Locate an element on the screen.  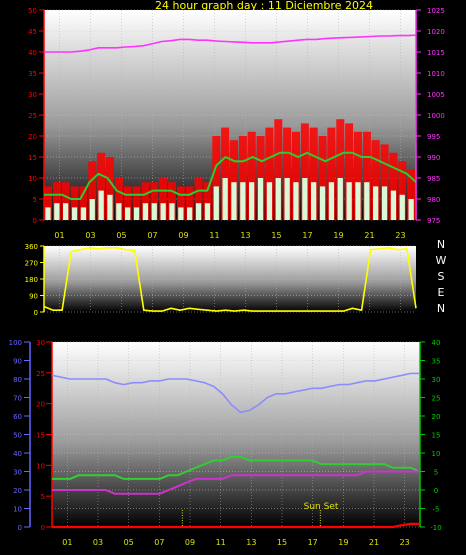
humidity-tick-label: 0 is located at coordinates (20, 528).